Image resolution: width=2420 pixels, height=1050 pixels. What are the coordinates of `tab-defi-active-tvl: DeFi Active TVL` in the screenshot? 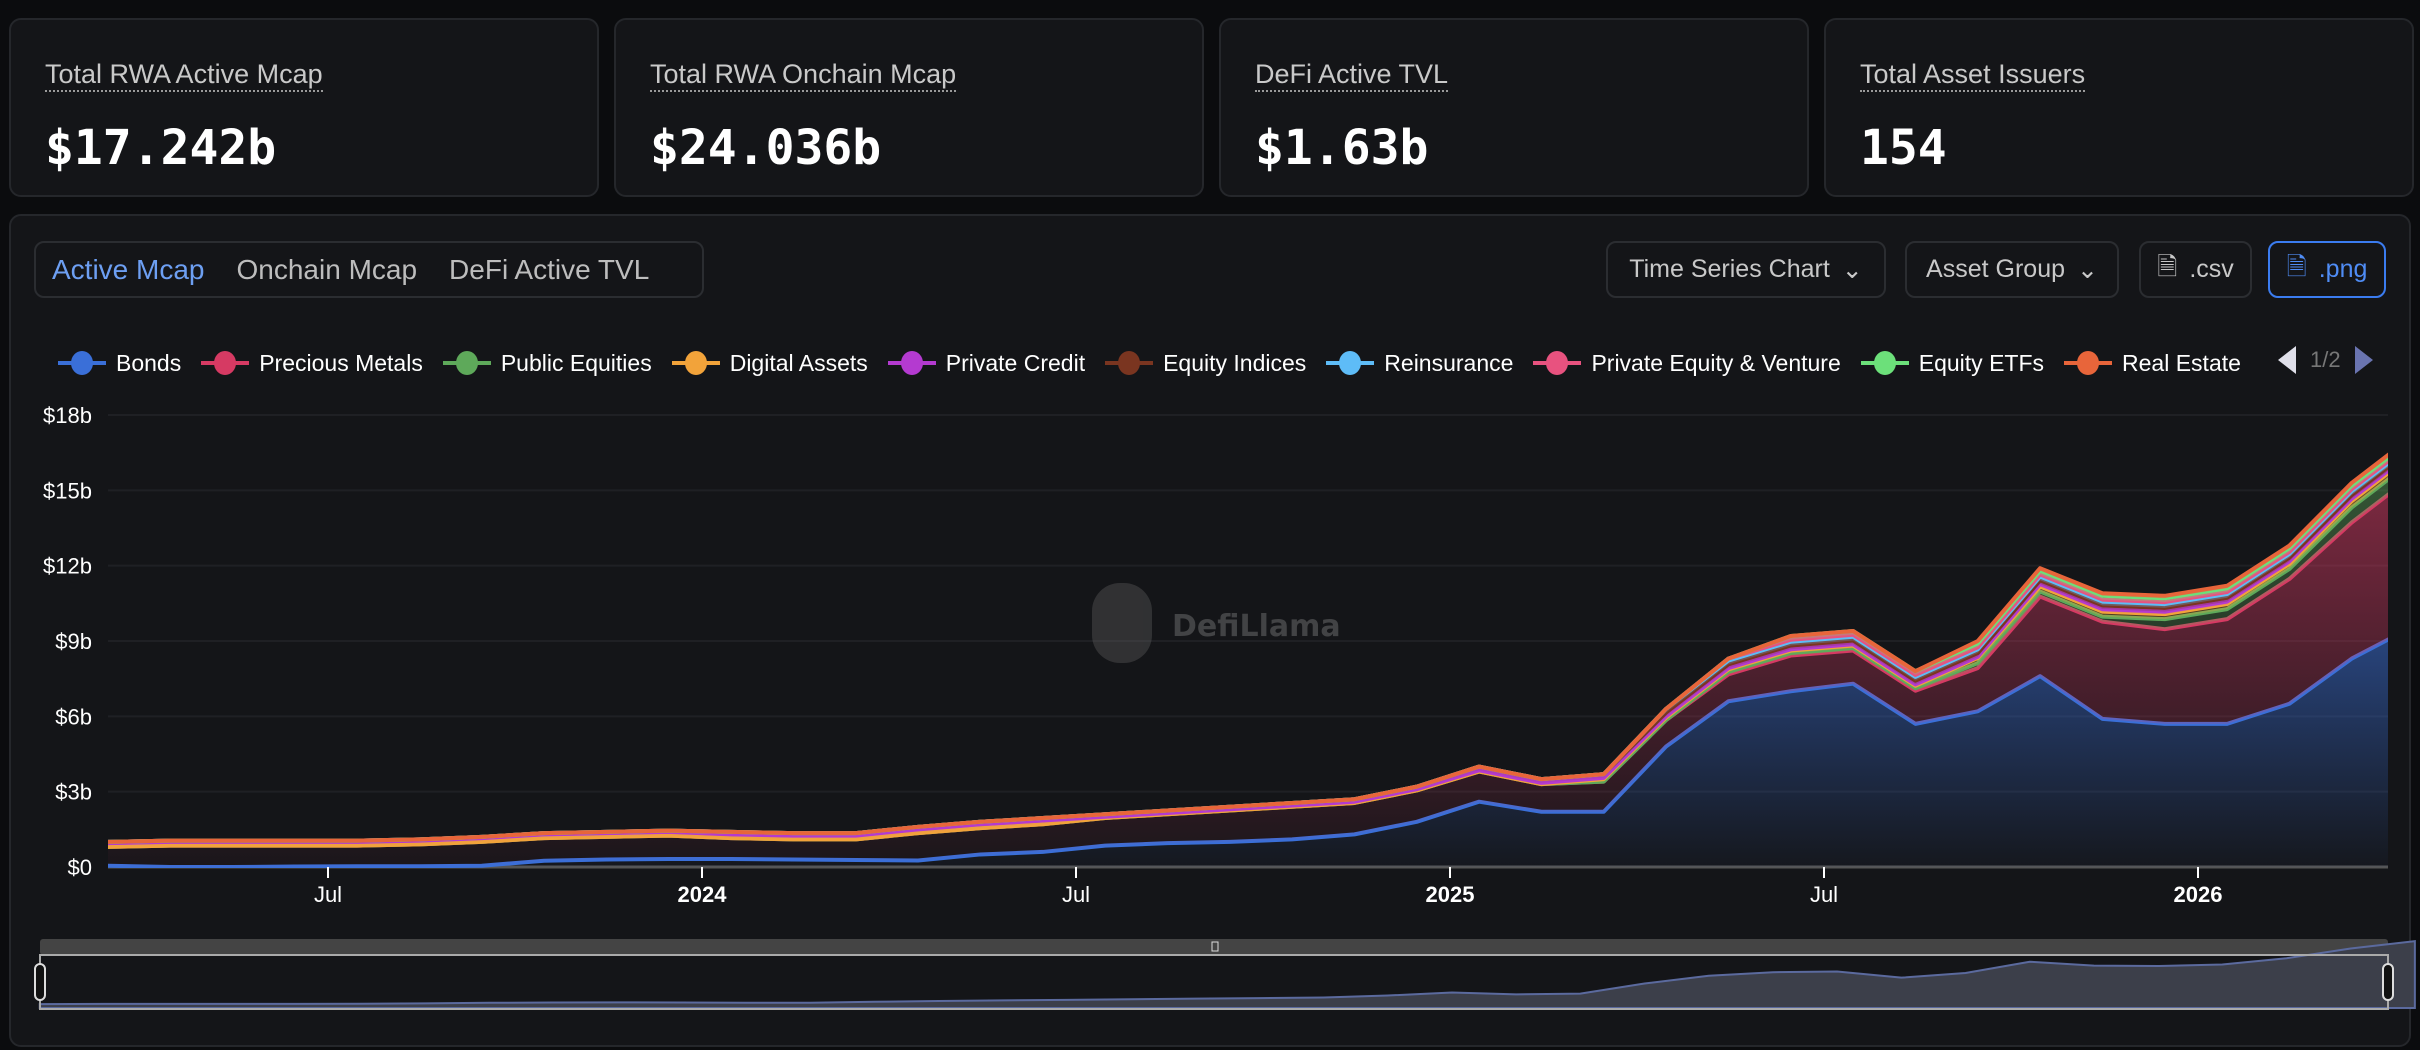 It's located at (549, 269).